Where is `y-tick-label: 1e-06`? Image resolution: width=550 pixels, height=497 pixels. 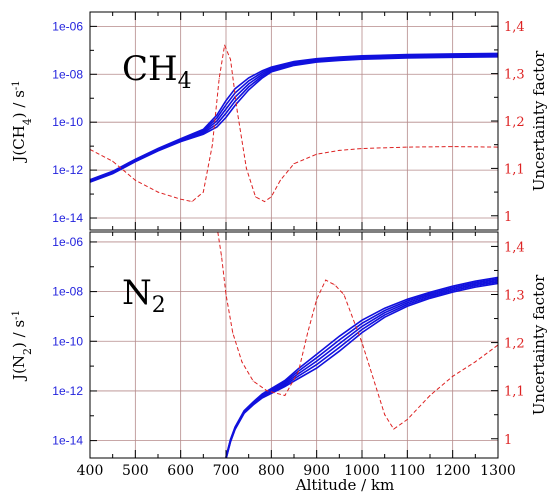
y-tick-label: 1e-06 is located at coordinates (67, 26).